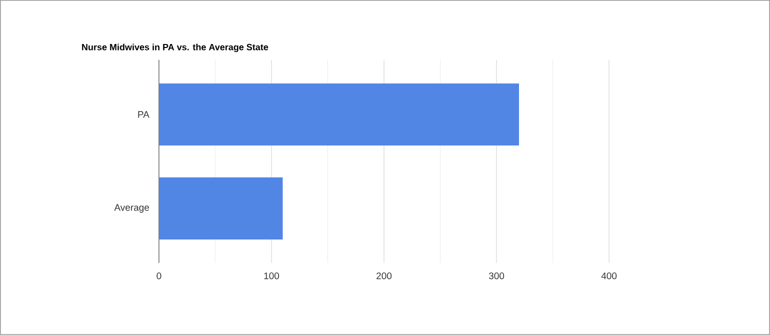 Image resolution: width=770 pixels, height=335 pixels. Describe the element at coordinates (609, 276) in the screenshot. I see `x-tick-label: 400` at that location.